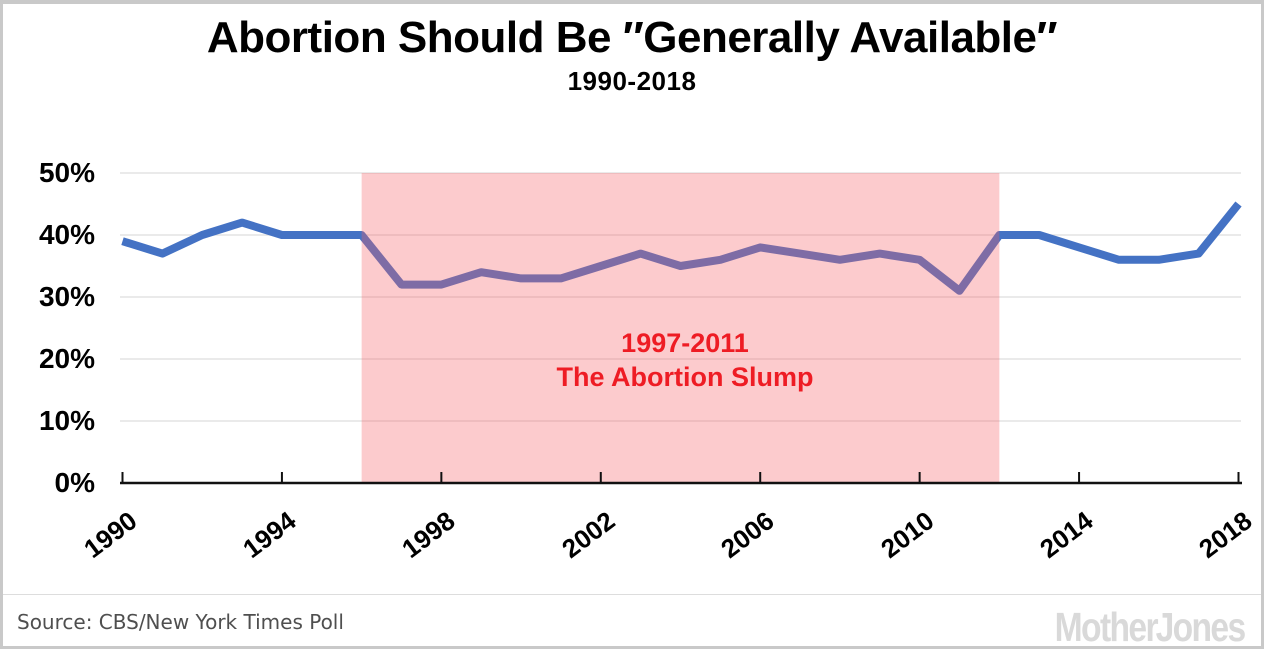  Describe the element at coordinates (632, 594) in the screenshot. I see `footer-divider` at that location.